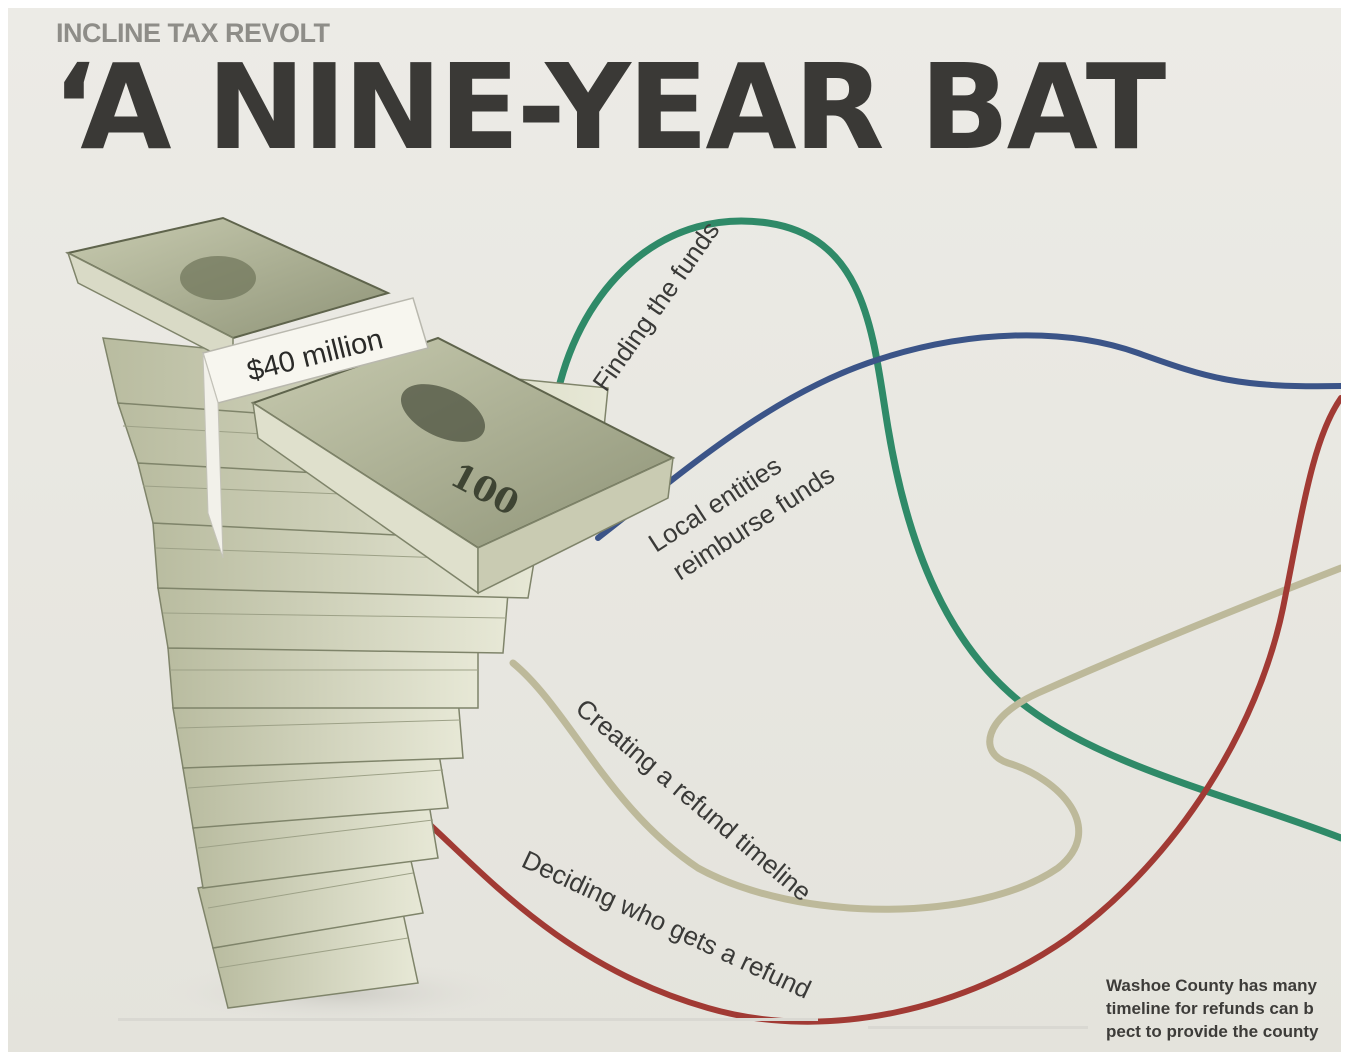 The height and width of the screenshot is (1055, 1349). Describe the element at coordinates (1210, 1008) in the screenshot. I see `caption-line: timeline for refunds can b` at that location.